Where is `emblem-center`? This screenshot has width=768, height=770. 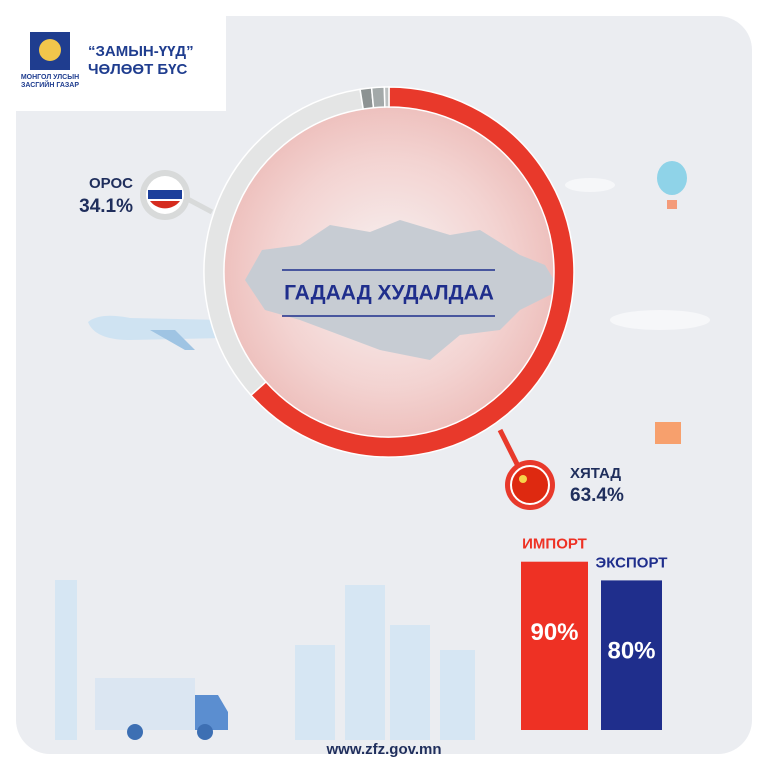
emblem-center is located at coordinates (50, 50).